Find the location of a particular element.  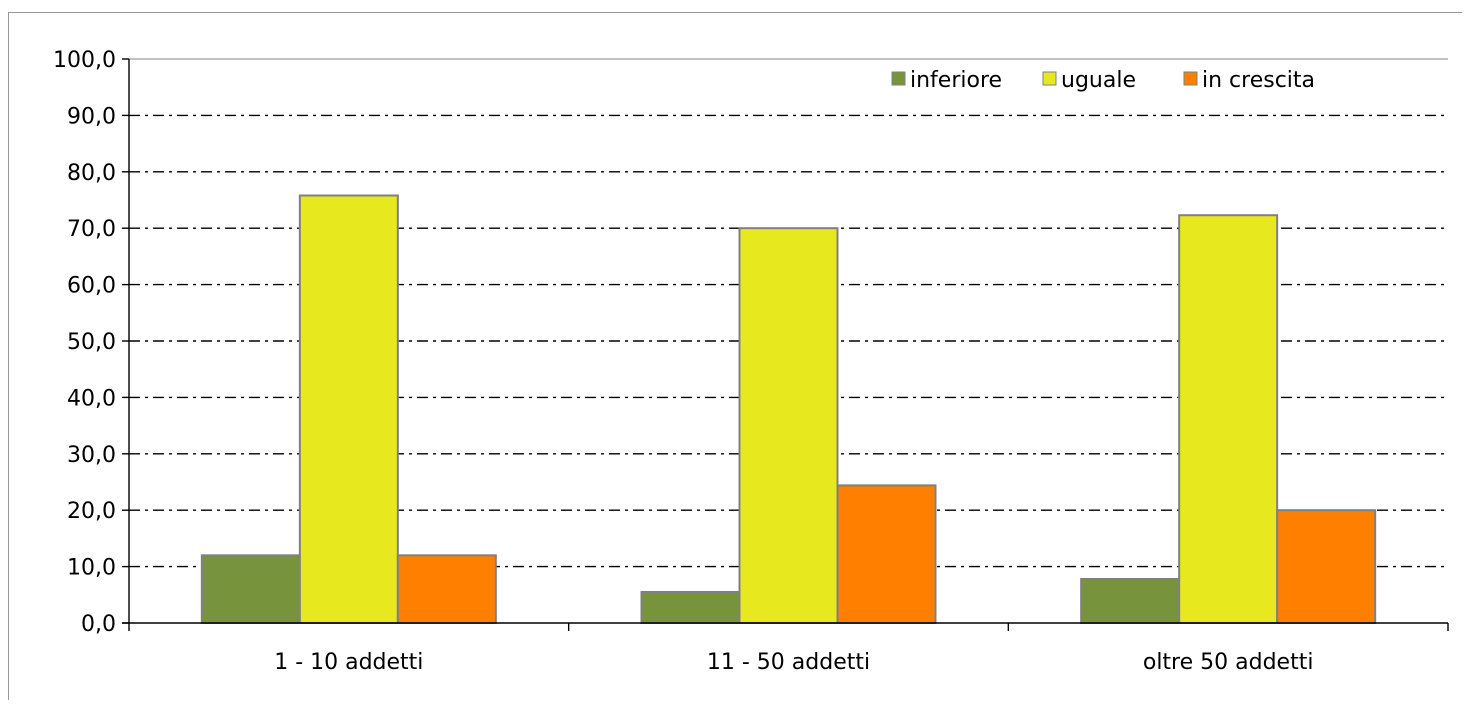

y-tick-label: 70,0 is located at coordinates (91, 229).